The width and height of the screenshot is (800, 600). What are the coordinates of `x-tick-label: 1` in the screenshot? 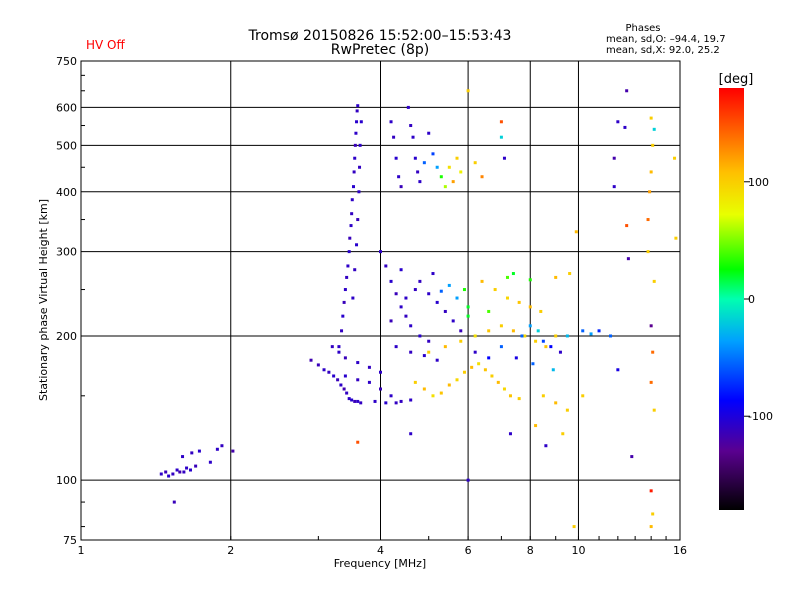 It's located at (81, 550).